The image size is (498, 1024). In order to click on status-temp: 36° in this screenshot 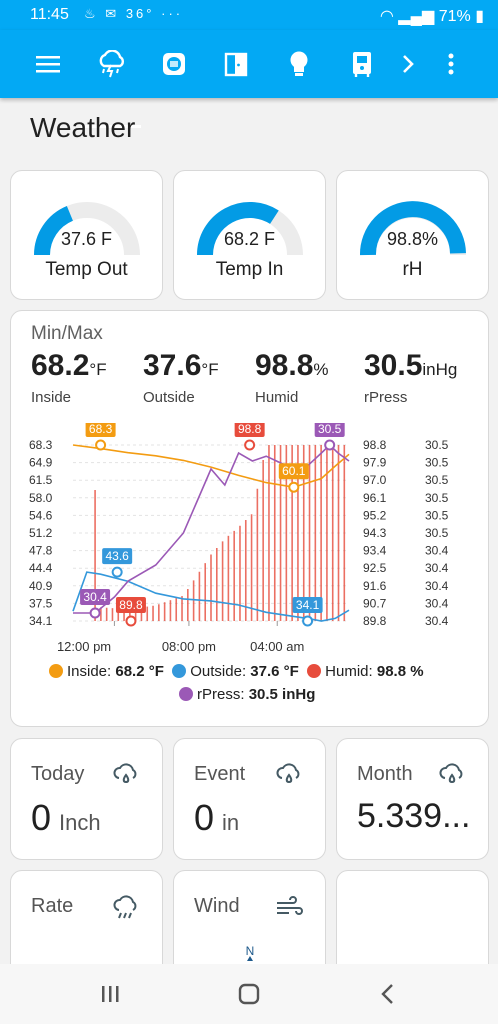, I will do `click(140, 13)`.